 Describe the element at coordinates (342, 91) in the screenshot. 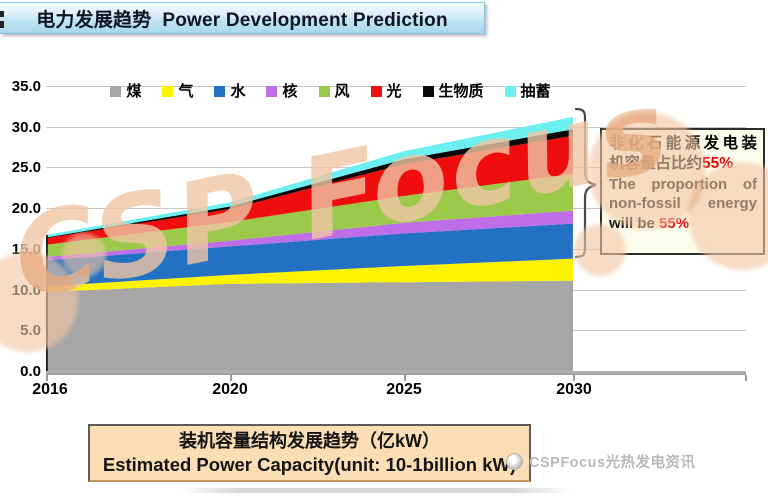

I see `legend-label: 风` at that location.